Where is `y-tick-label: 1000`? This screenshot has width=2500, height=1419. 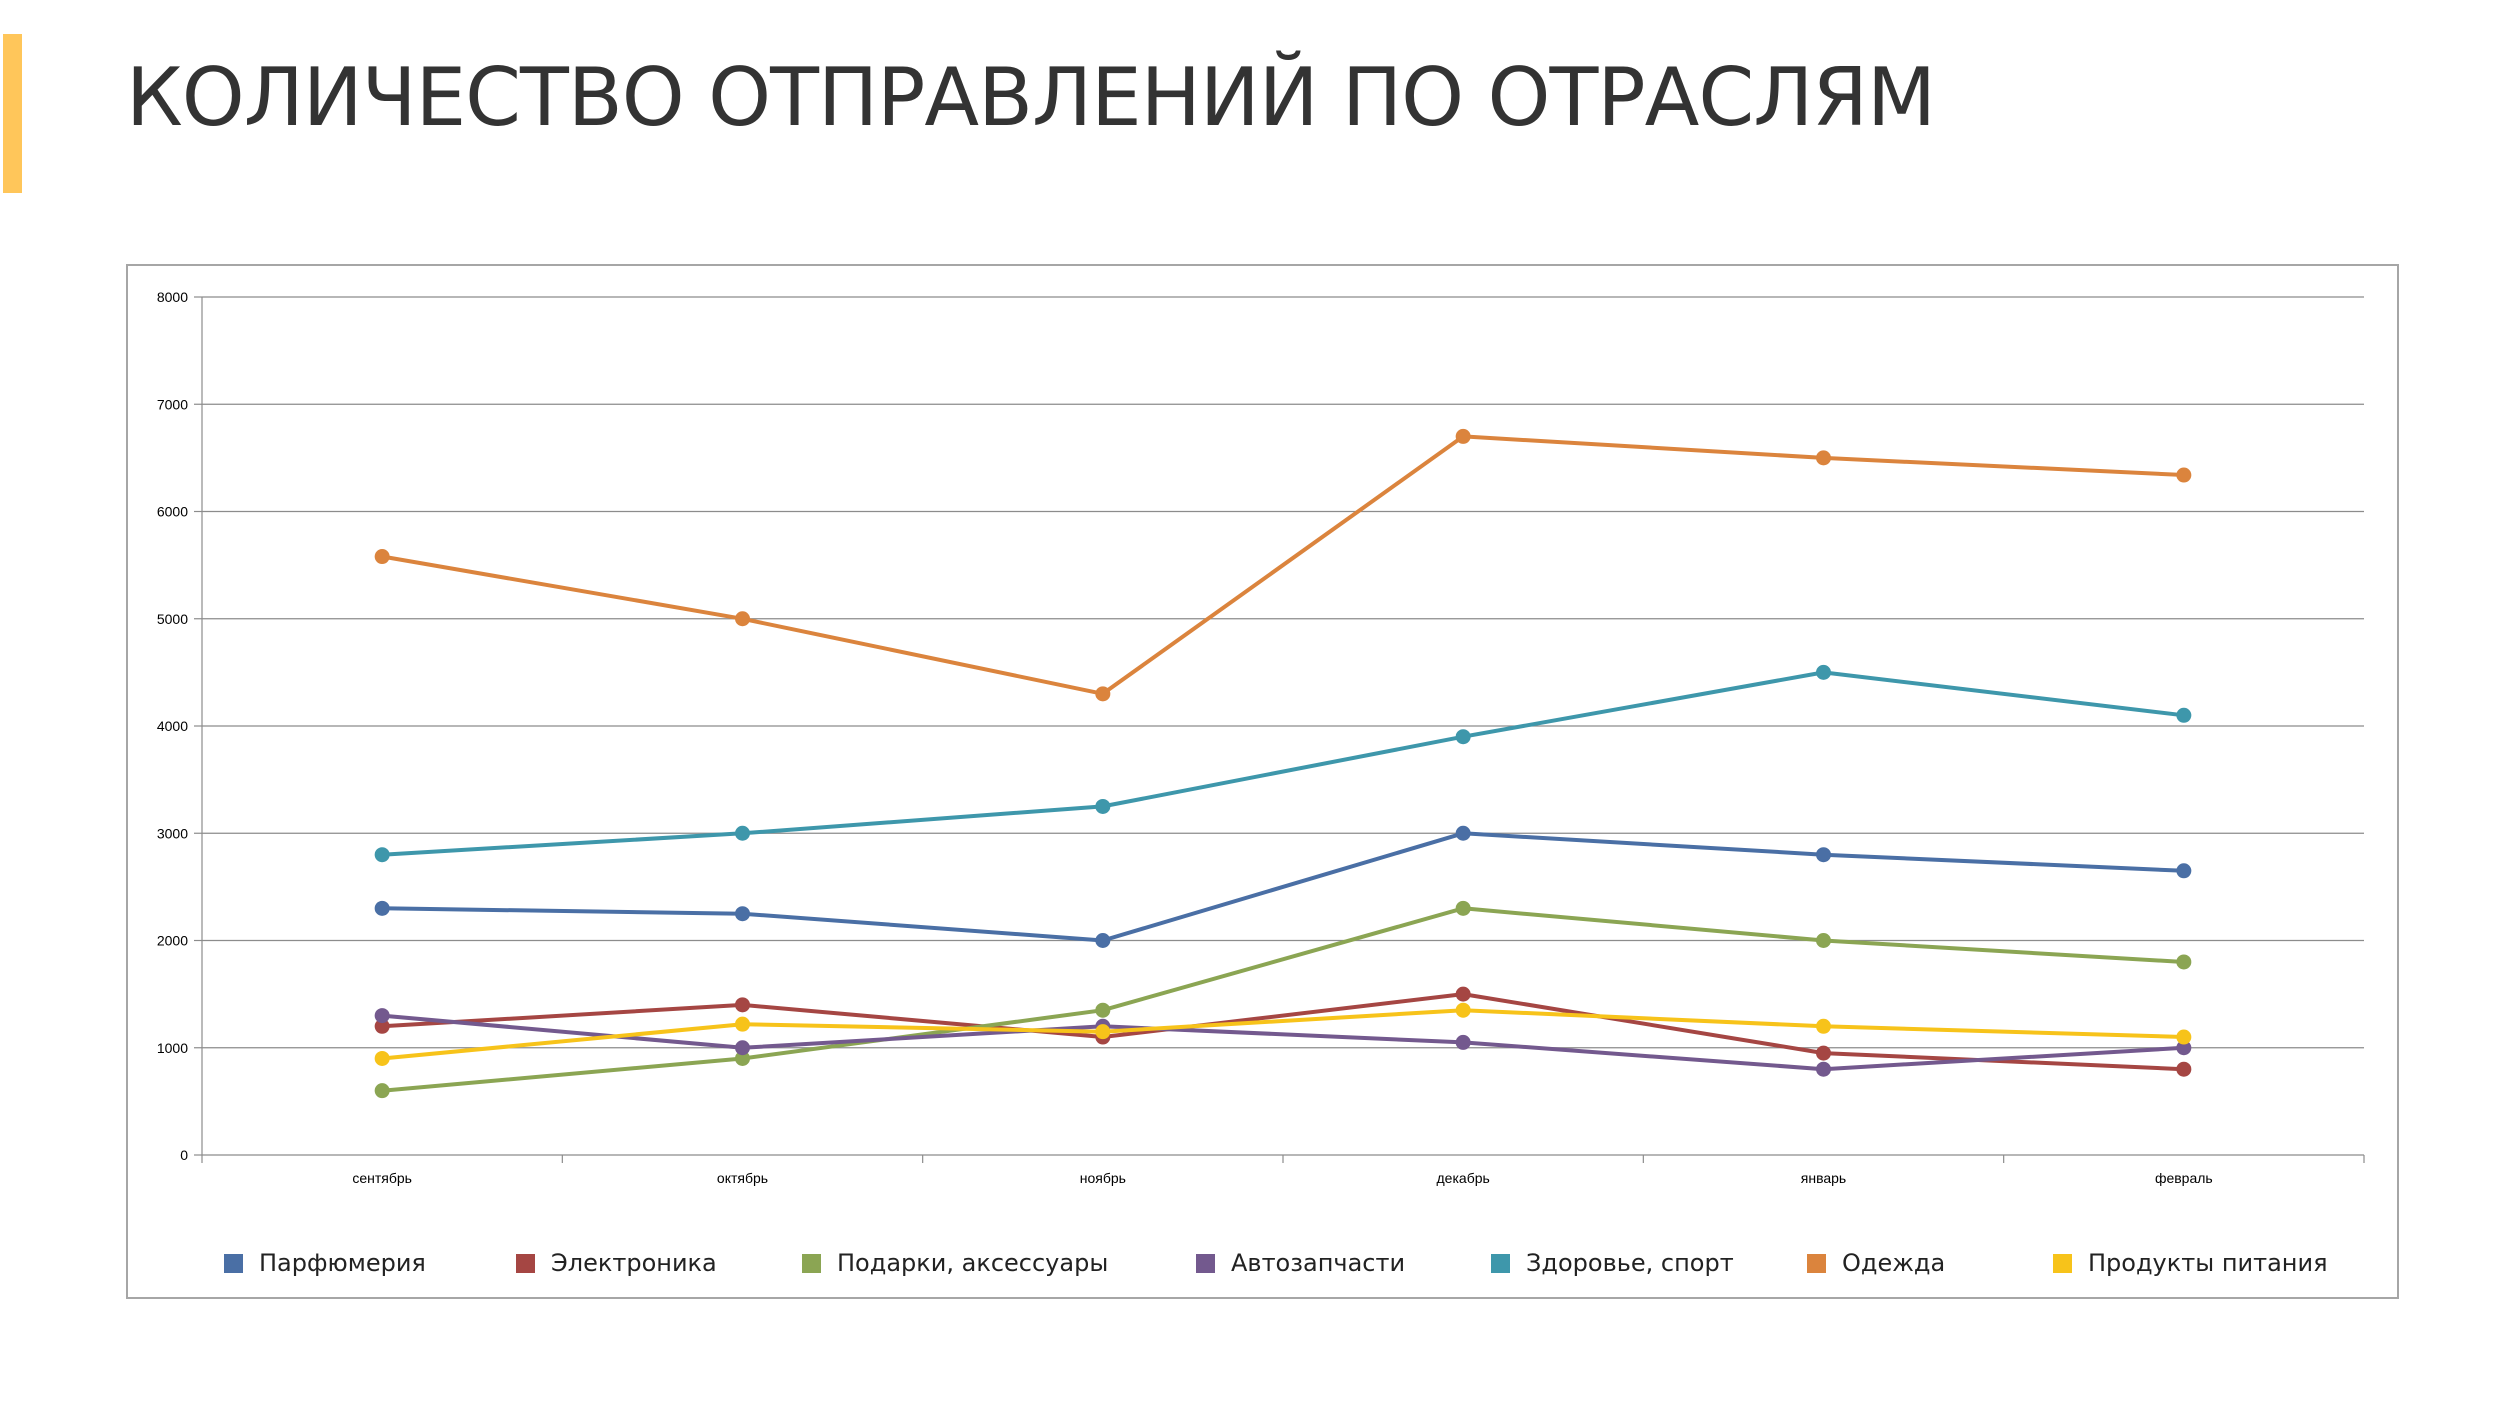
y-tick-label: 1000 is located at coordinates (172, 1048).